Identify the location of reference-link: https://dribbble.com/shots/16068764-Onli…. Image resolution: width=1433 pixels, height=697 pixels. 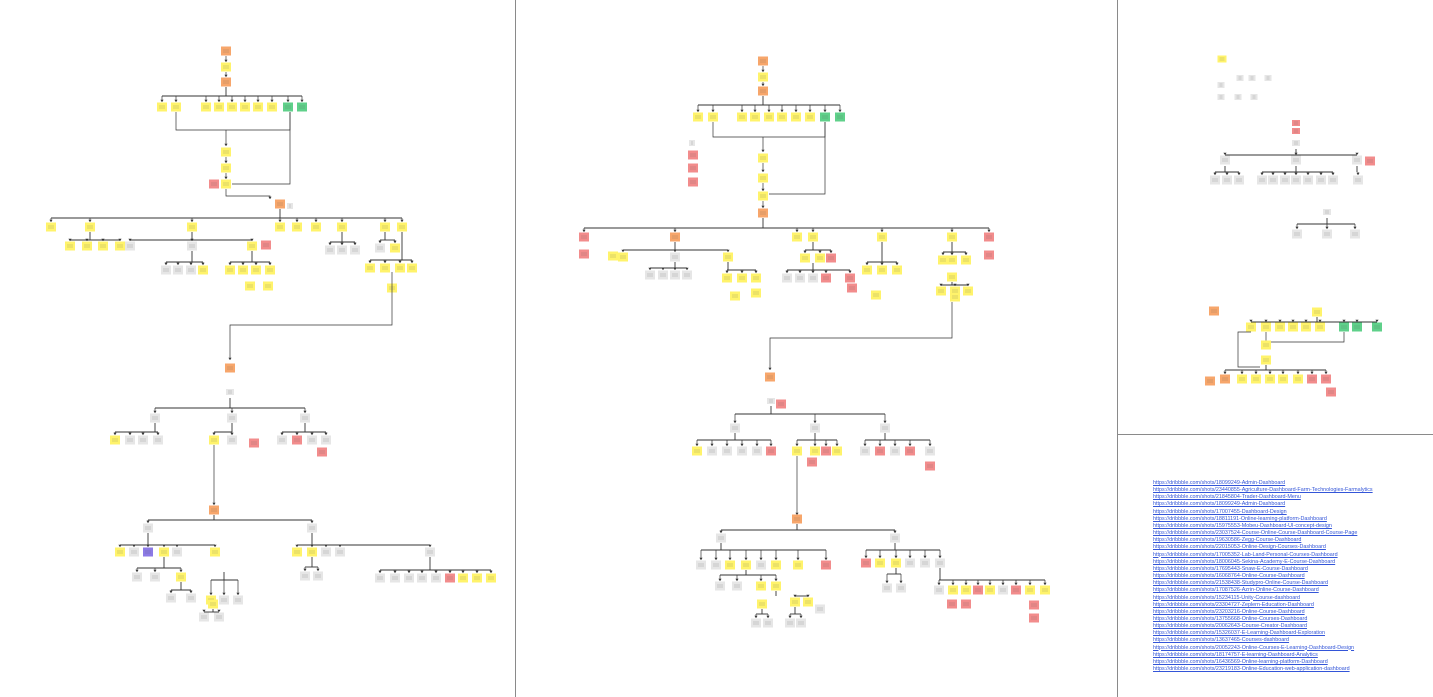
(1229, 576).